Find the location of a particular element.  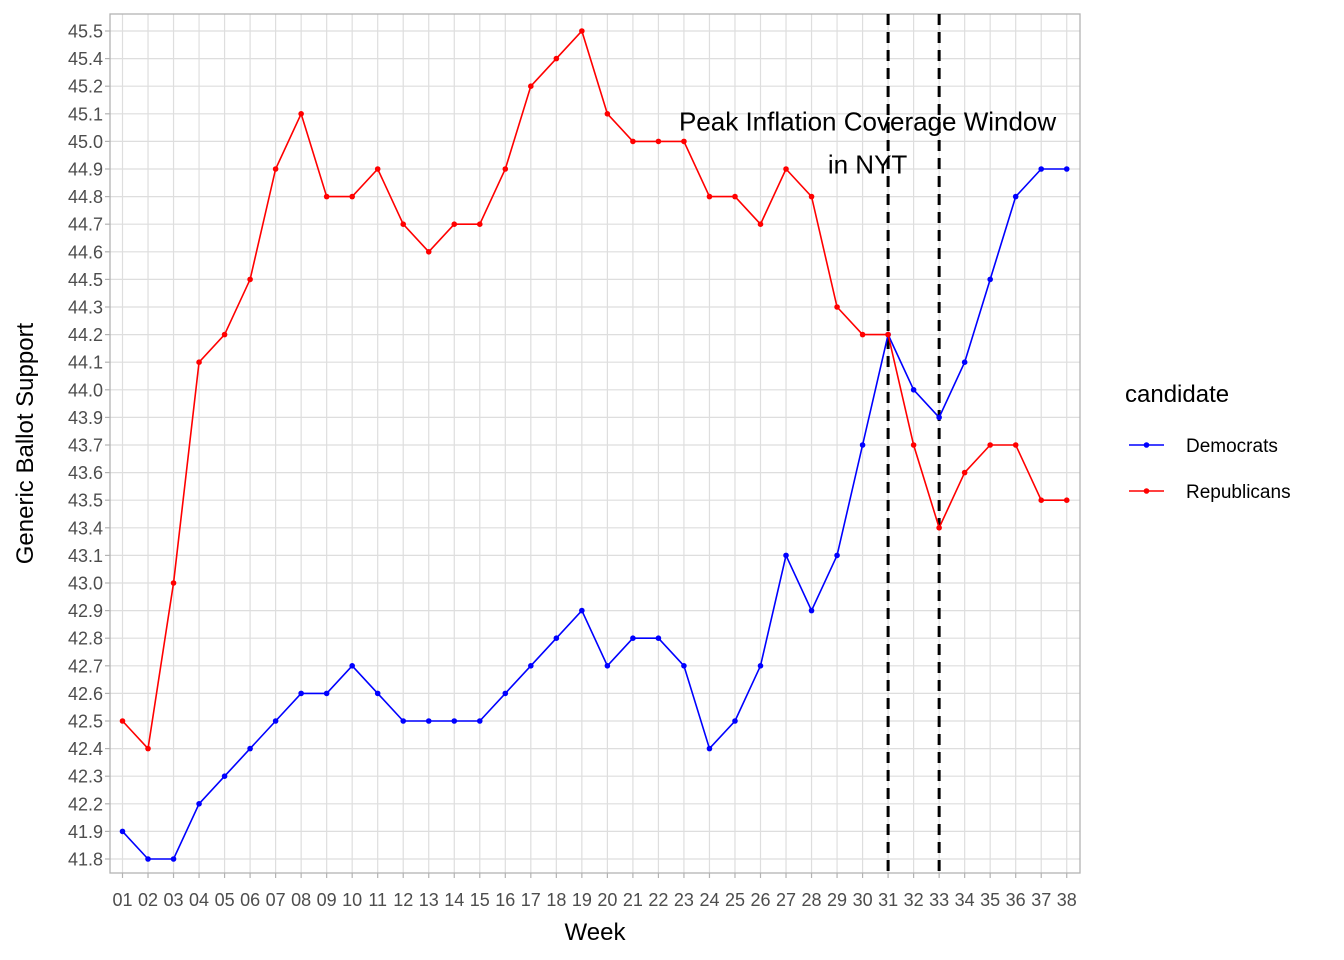

y-tick-label: 43.6 is located at coordinates (85, 473).